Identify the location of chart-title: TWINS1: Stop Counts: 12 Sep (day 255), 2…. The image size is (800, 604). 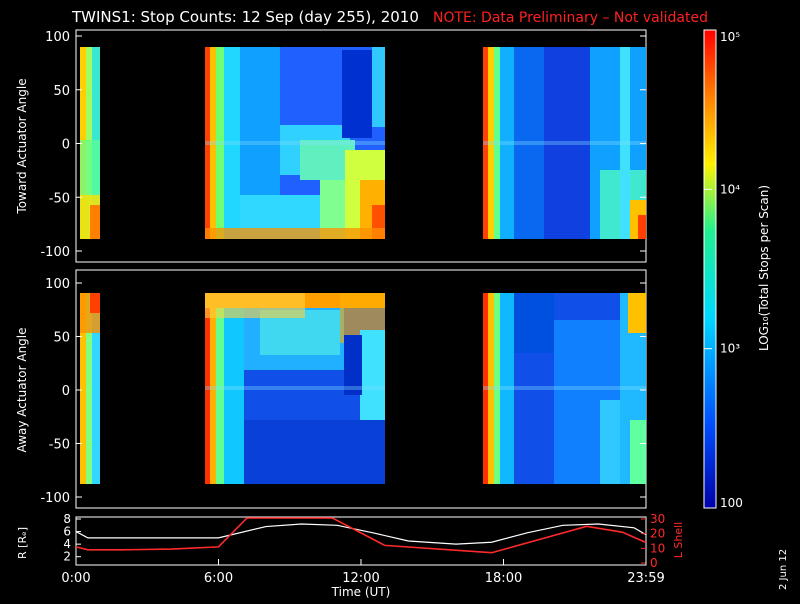
(245, 17).